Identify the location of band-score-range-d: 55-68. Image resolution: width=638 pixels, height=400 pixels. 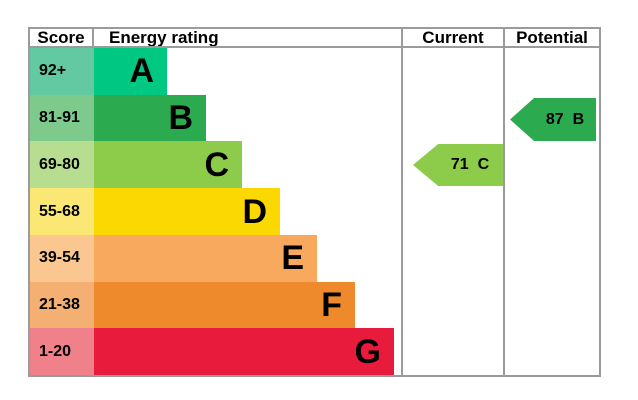
(62, 211).